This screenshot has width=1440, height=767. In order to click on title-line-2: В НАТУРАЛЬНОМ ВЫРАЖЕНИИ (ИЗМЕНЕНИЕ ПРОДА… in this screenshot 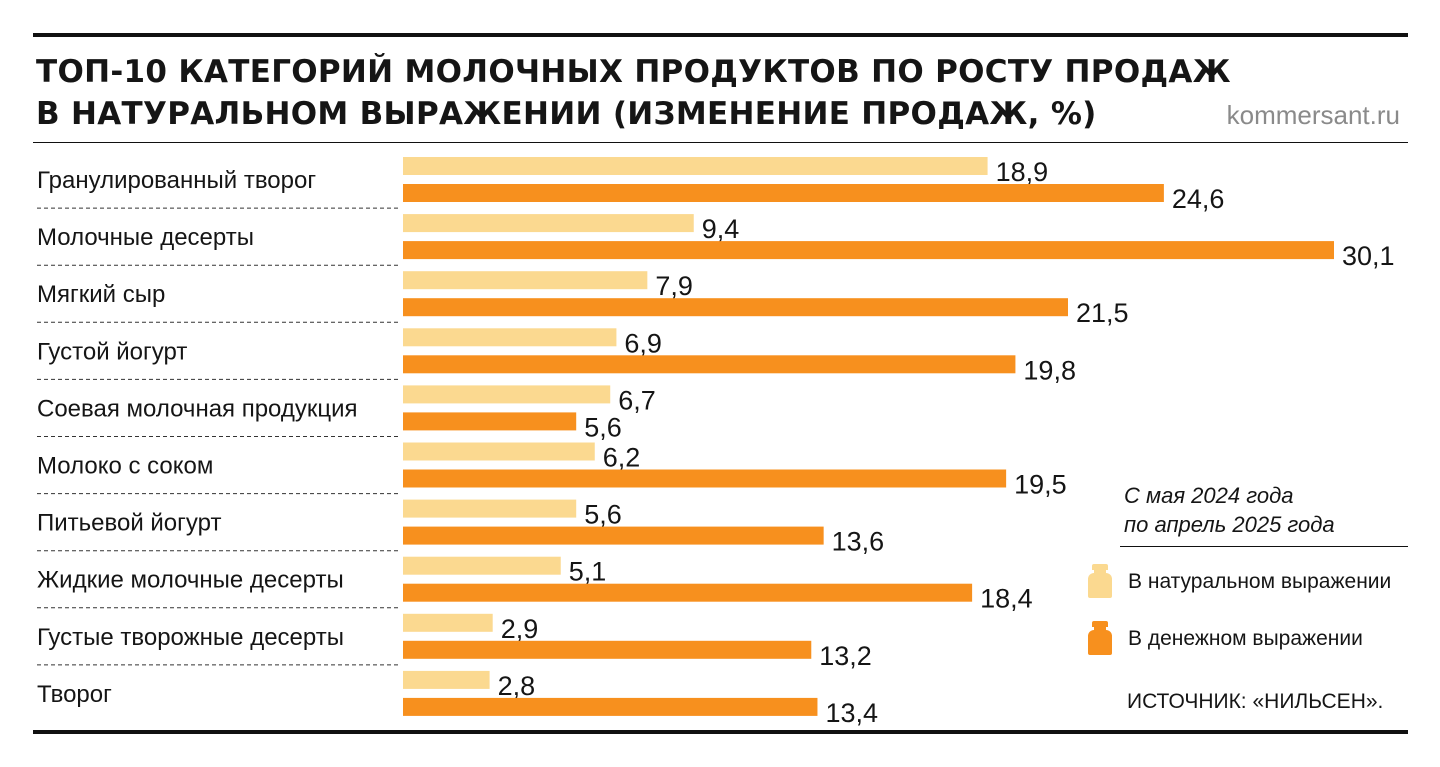, I will do `click(566, 114)`.